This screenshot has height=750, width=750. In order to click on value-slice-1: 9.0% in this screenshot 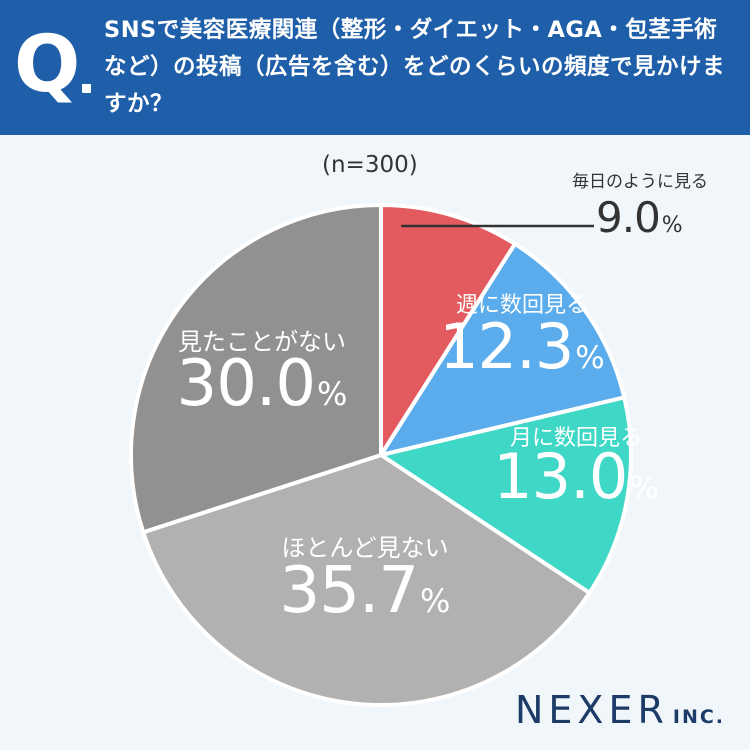, I will do `click(639, 217)`.